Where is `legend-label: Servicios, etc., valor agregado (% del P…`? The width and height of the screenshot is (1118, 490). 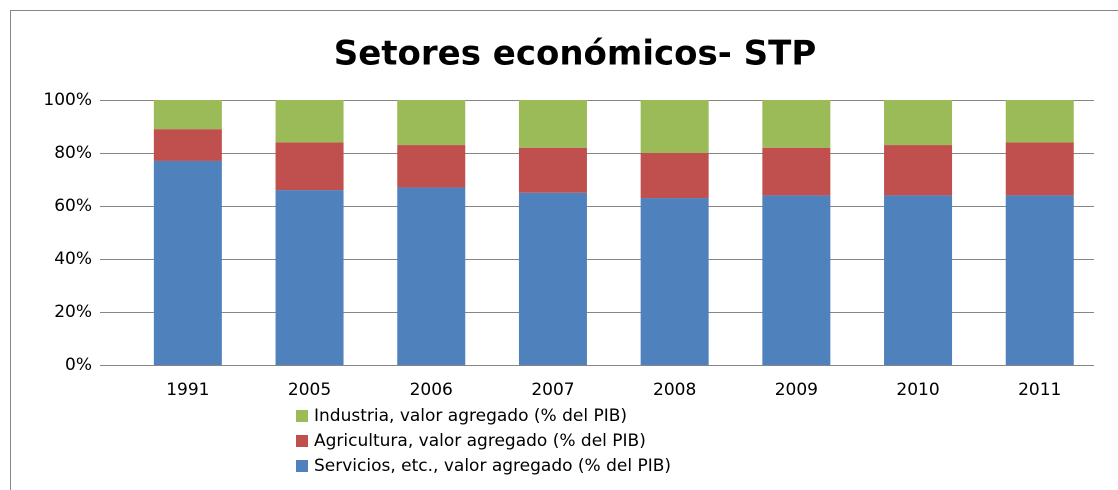
legend-label: Servicios, etc., valor agregado (% del P… is located at coordinates (492, 466).